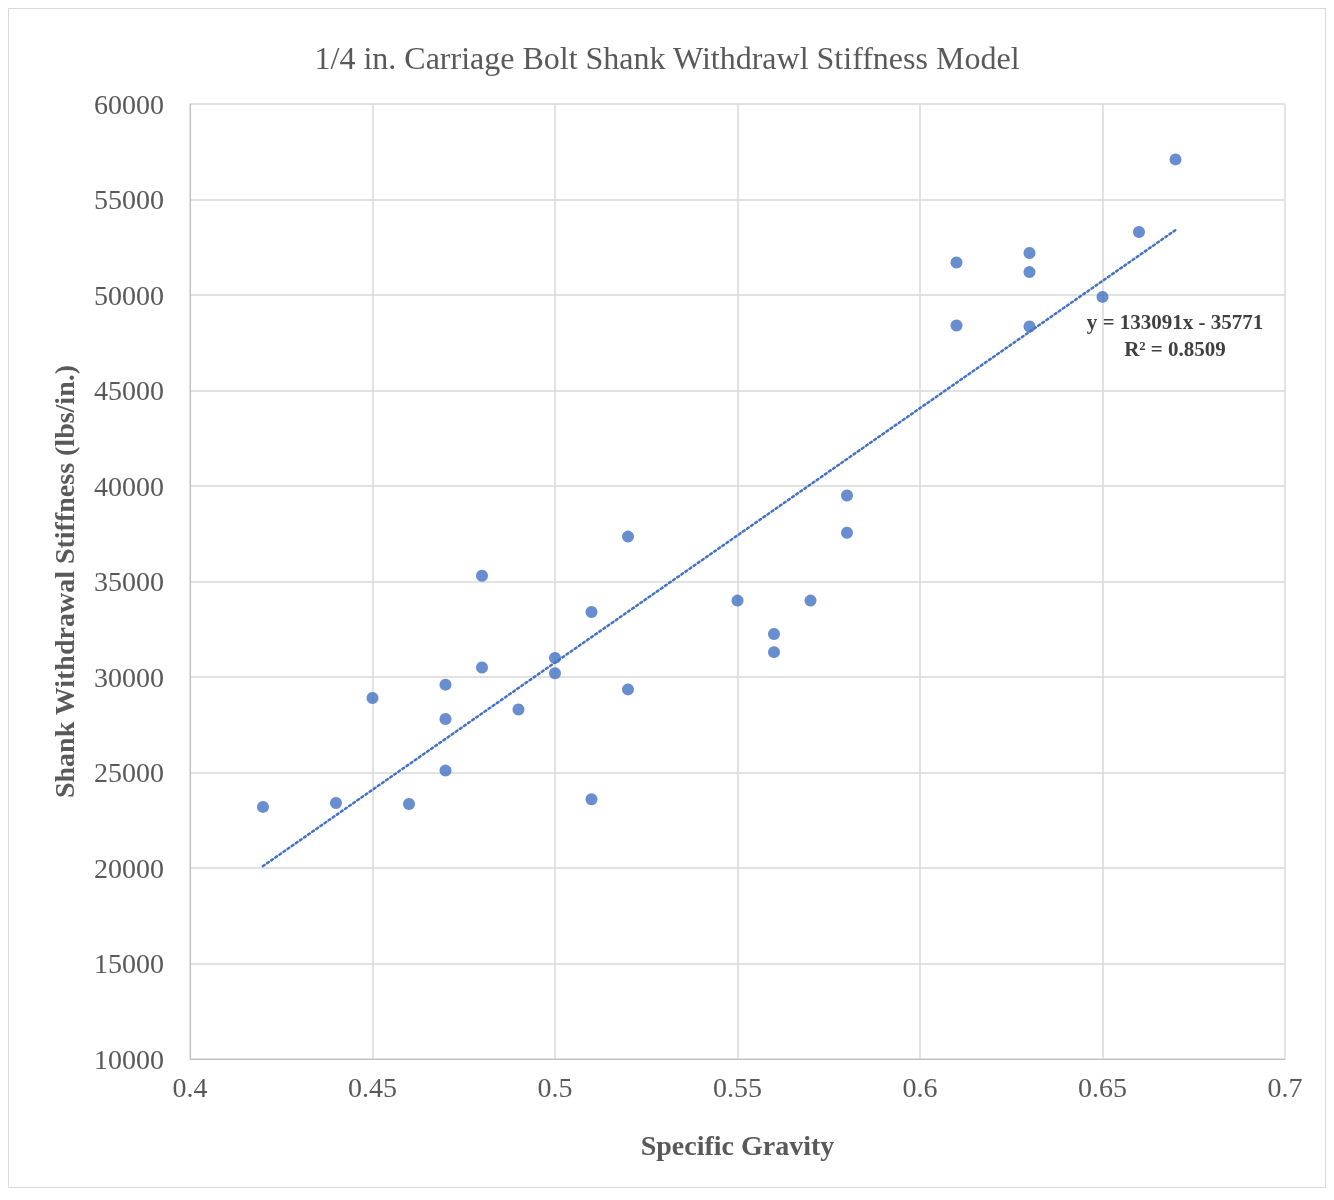 The width and height of the screenshot is (1334, 1200). What do you see at coordinates (1175, 348) in the screenshot?
I see `annotation: R² = 0.8509` at bounding box center [1175, 348].